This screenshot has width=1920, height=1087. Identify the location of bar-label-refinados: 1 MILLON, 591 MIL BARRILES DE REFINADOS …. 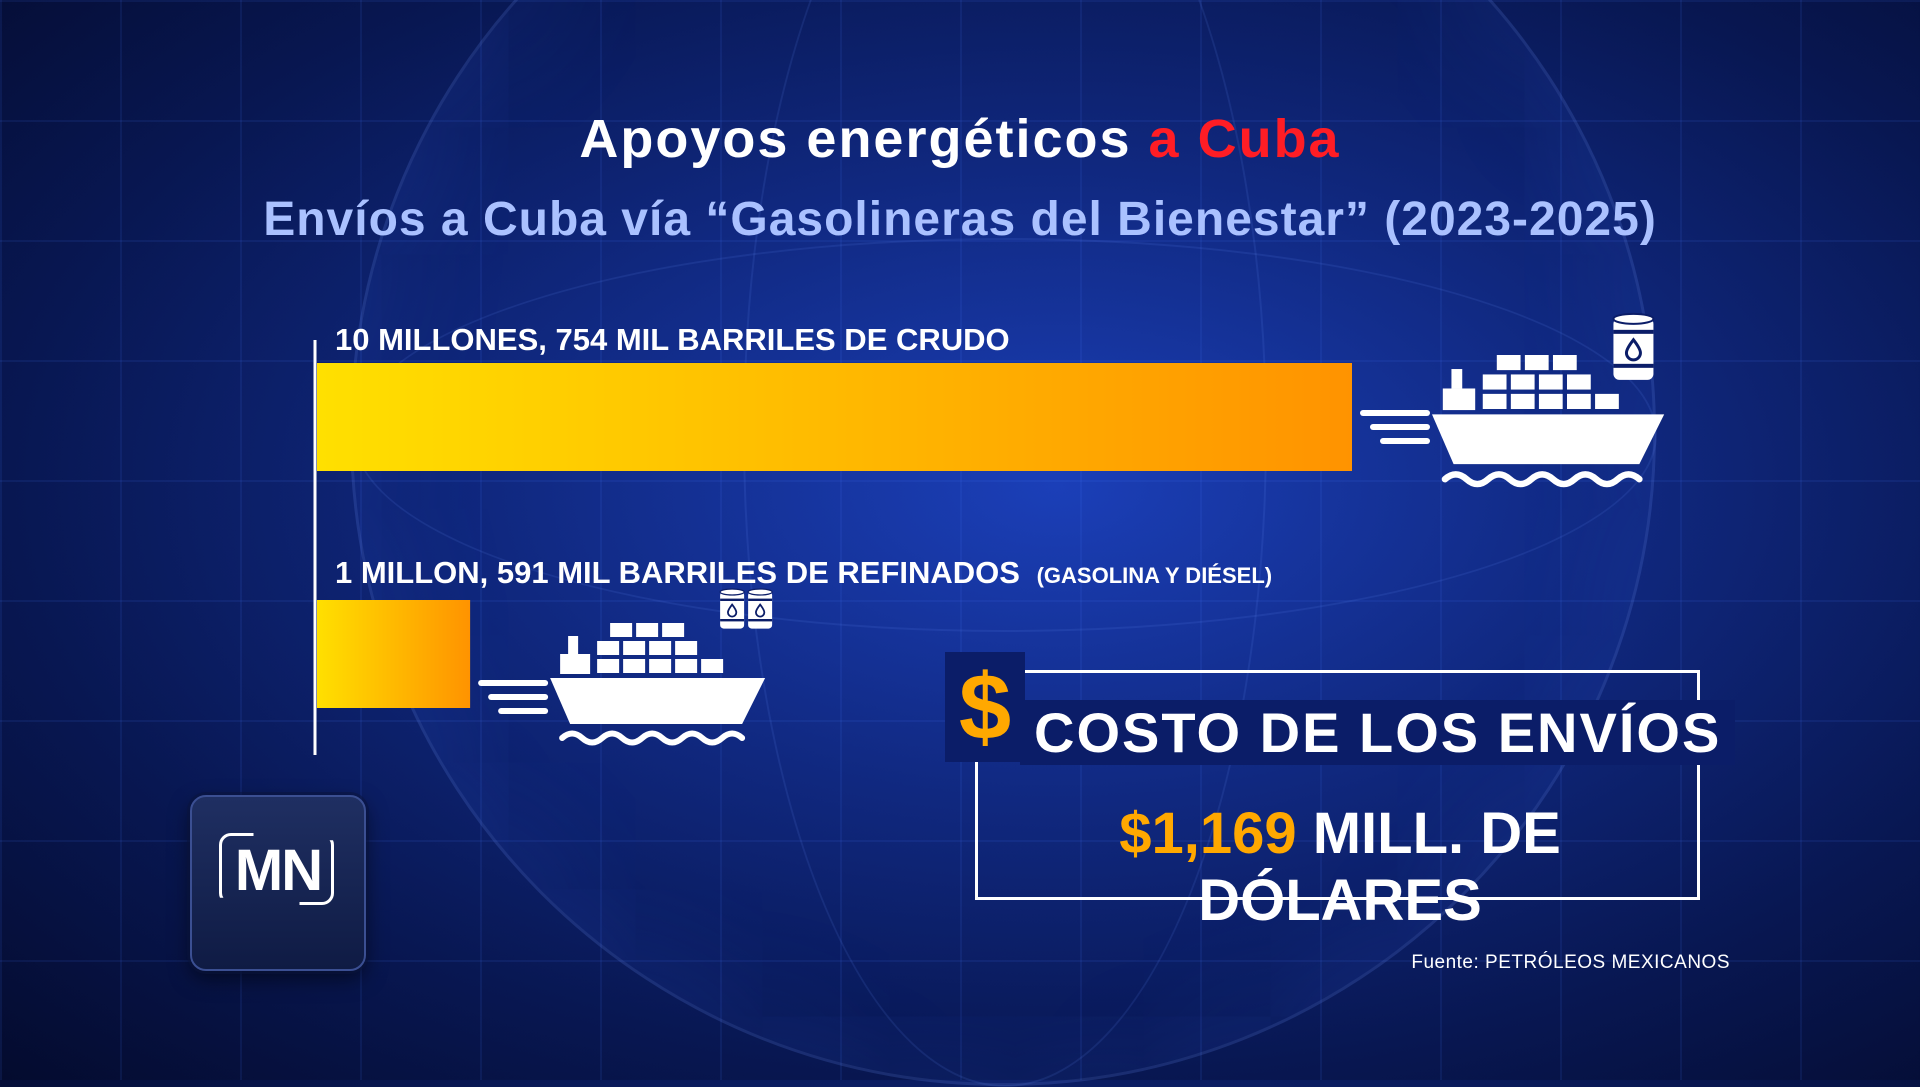
(803, 572).